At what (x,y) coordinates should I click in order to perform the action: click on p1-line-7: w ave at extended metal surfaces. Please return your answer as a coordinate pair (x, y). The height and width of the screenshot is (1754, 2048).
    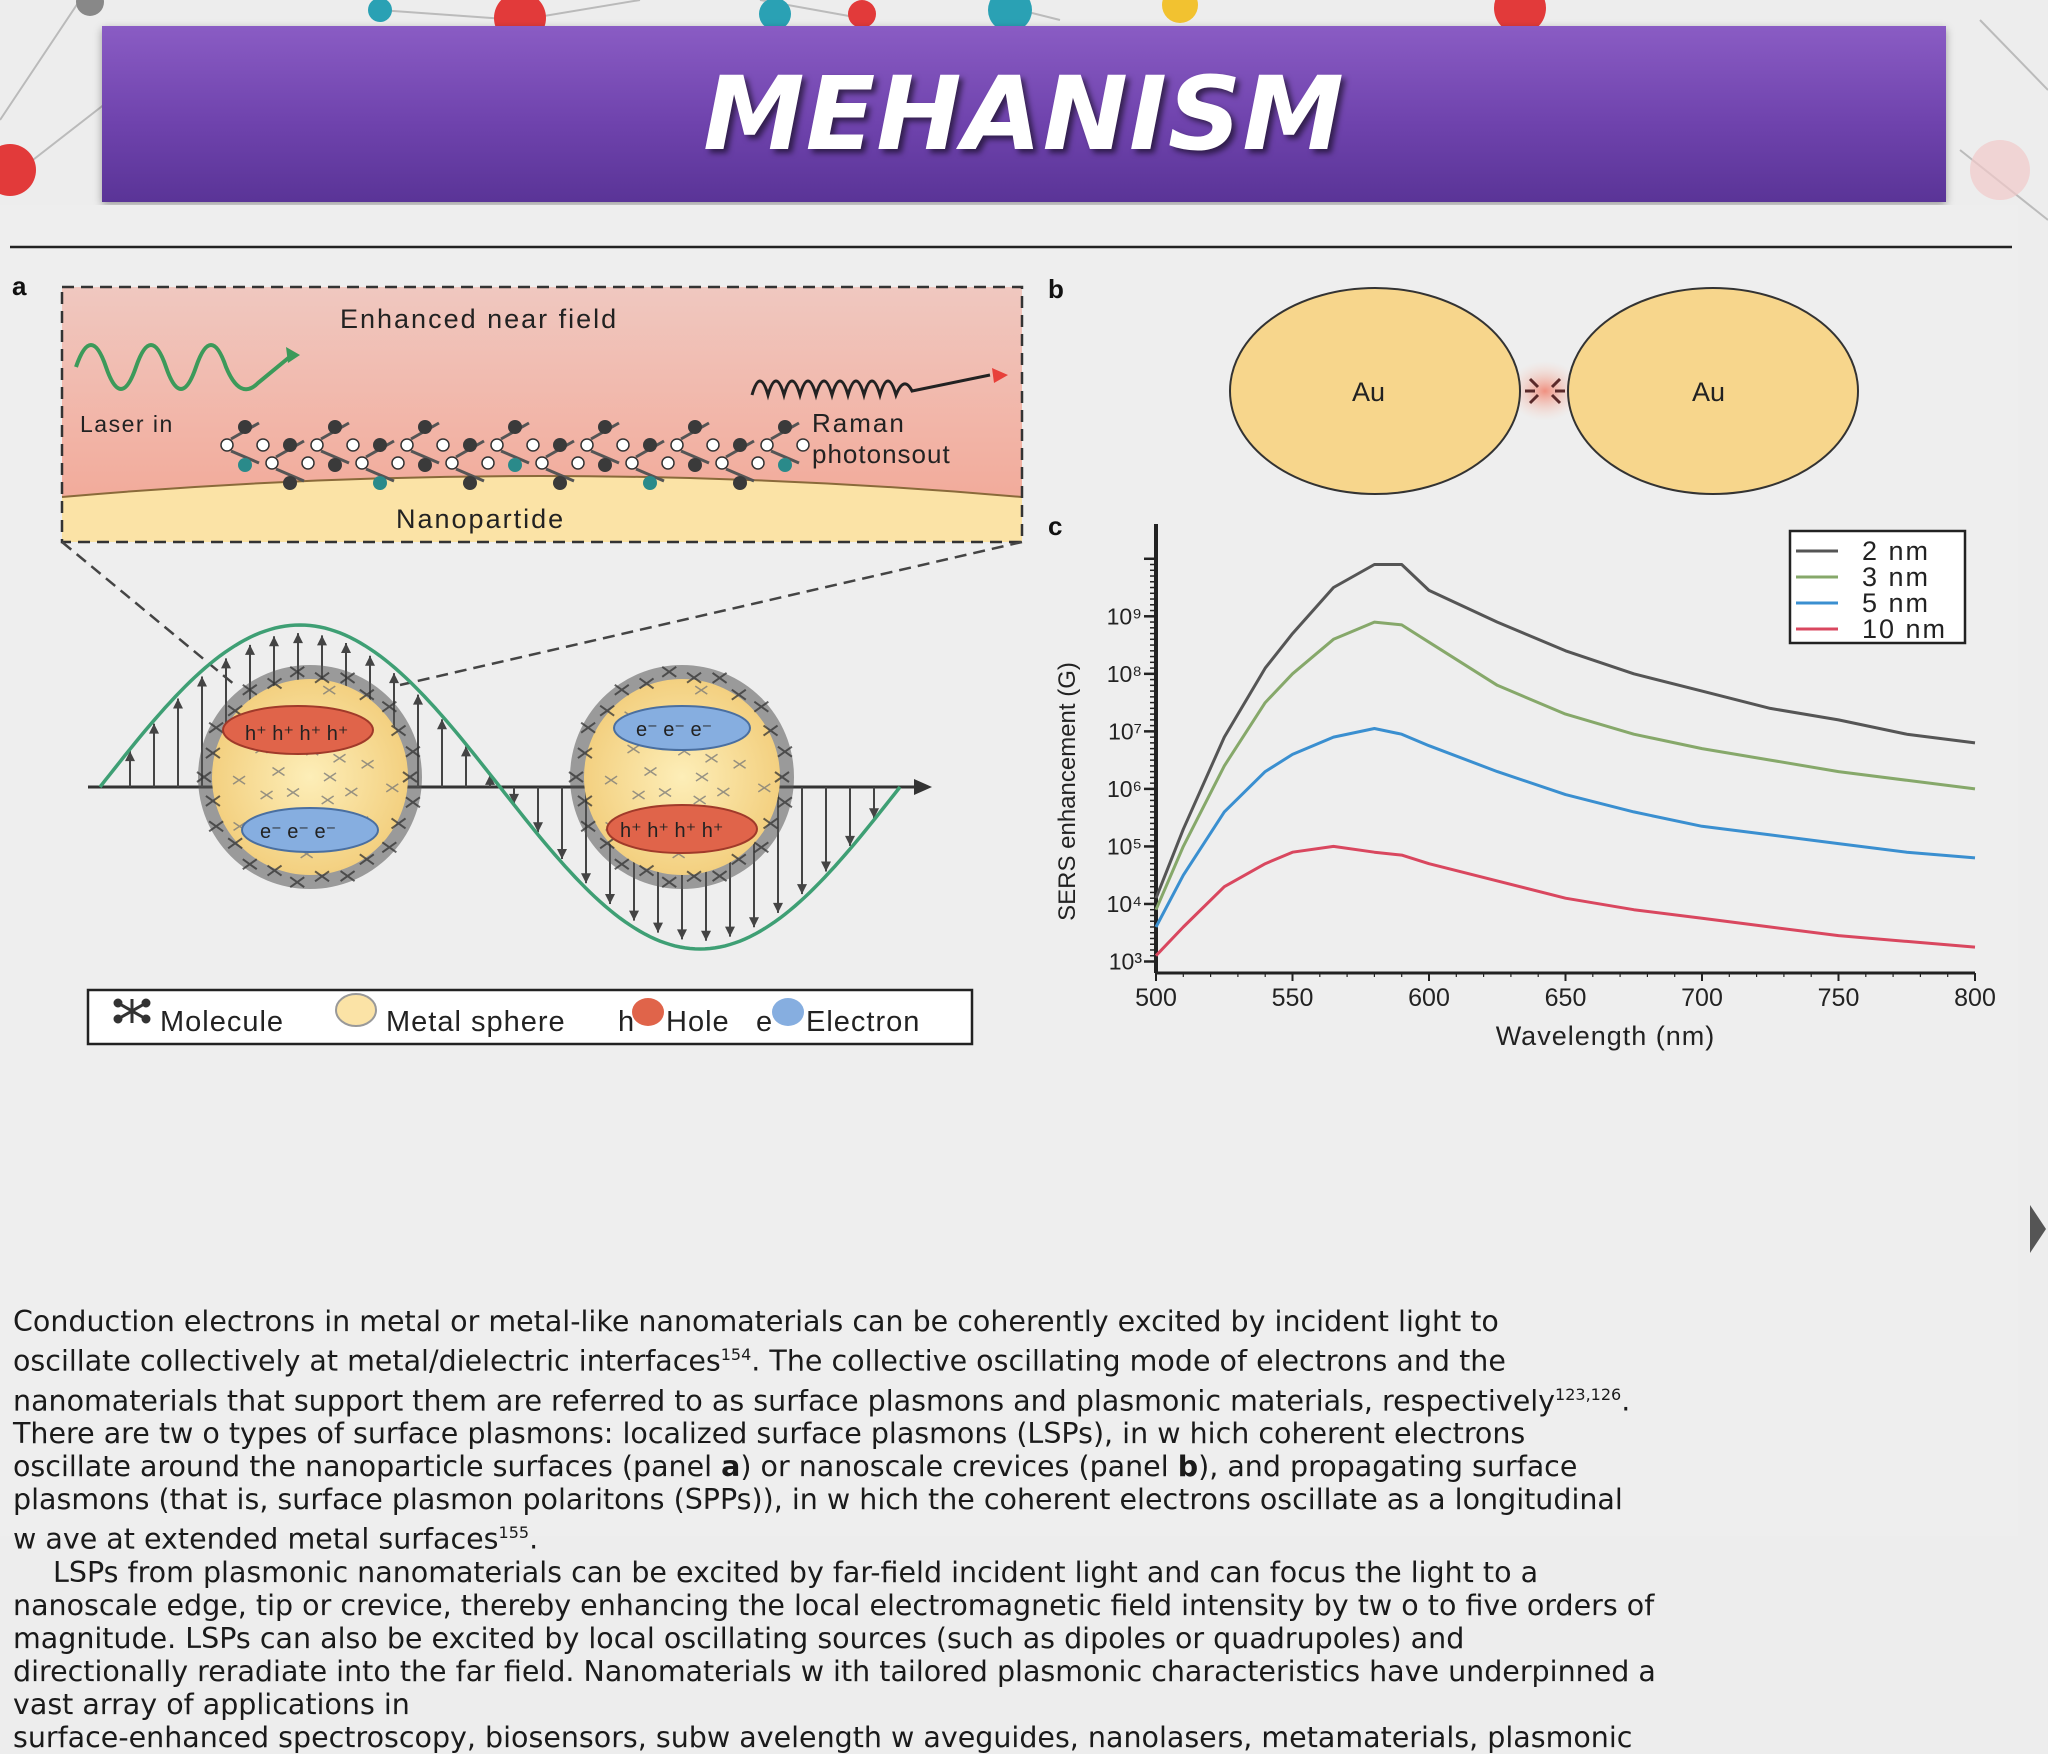
    Looking at the image, I should click on (256, 1539).